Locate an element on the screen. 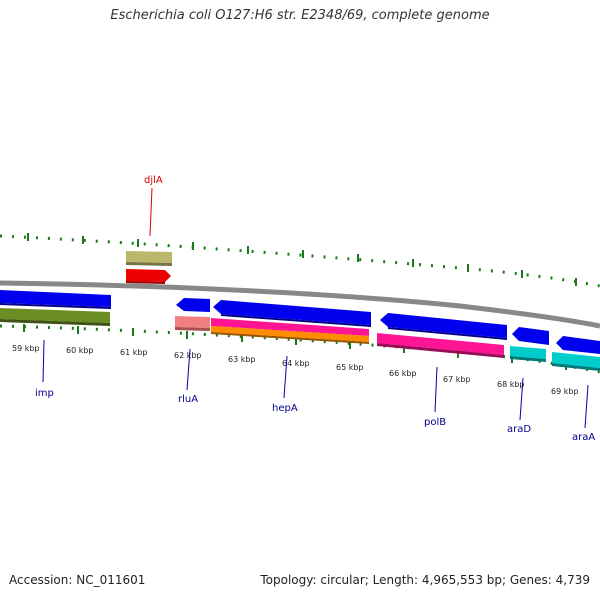 The image size is (600, 600). gene-label-araA: araA is located at coordinates (583, 437).